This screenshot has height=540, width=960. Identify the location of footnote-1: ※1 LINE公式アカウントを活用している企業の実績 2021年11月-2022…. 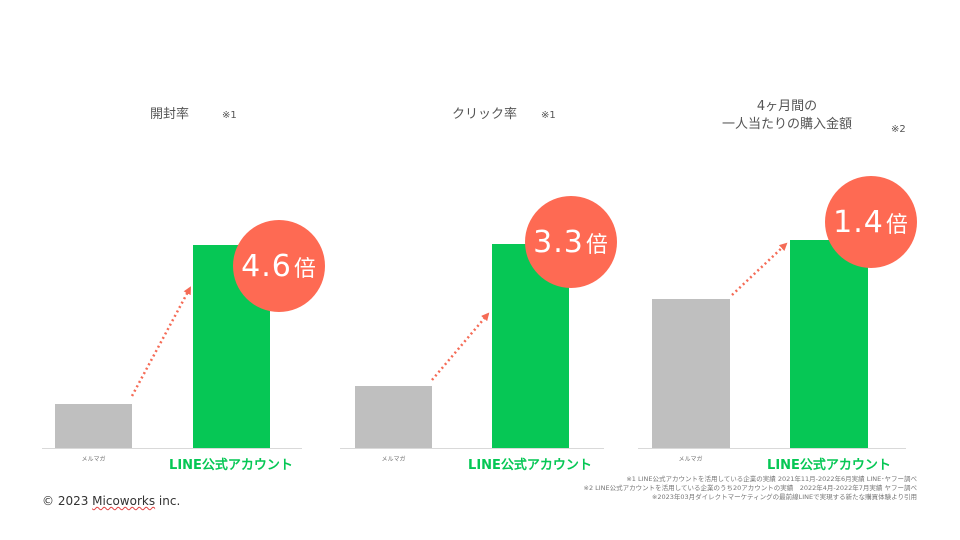
(771, 479).